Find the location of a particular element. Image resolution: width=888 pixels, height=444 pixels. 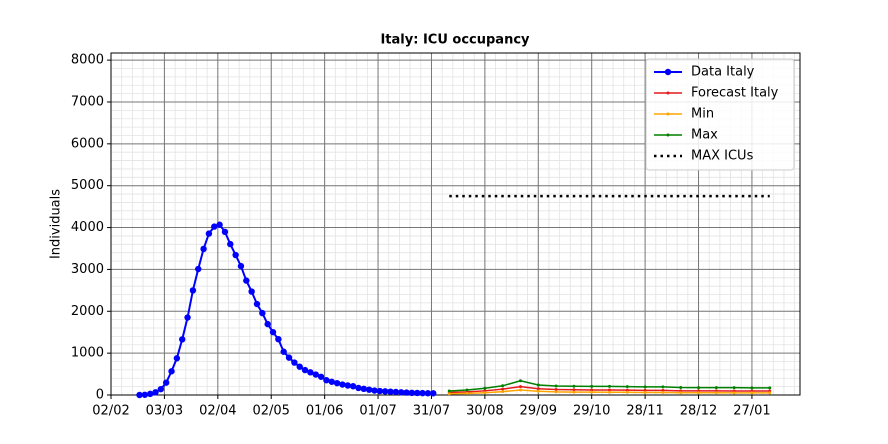

legend-label: Min is located at coordinates (702, 114).